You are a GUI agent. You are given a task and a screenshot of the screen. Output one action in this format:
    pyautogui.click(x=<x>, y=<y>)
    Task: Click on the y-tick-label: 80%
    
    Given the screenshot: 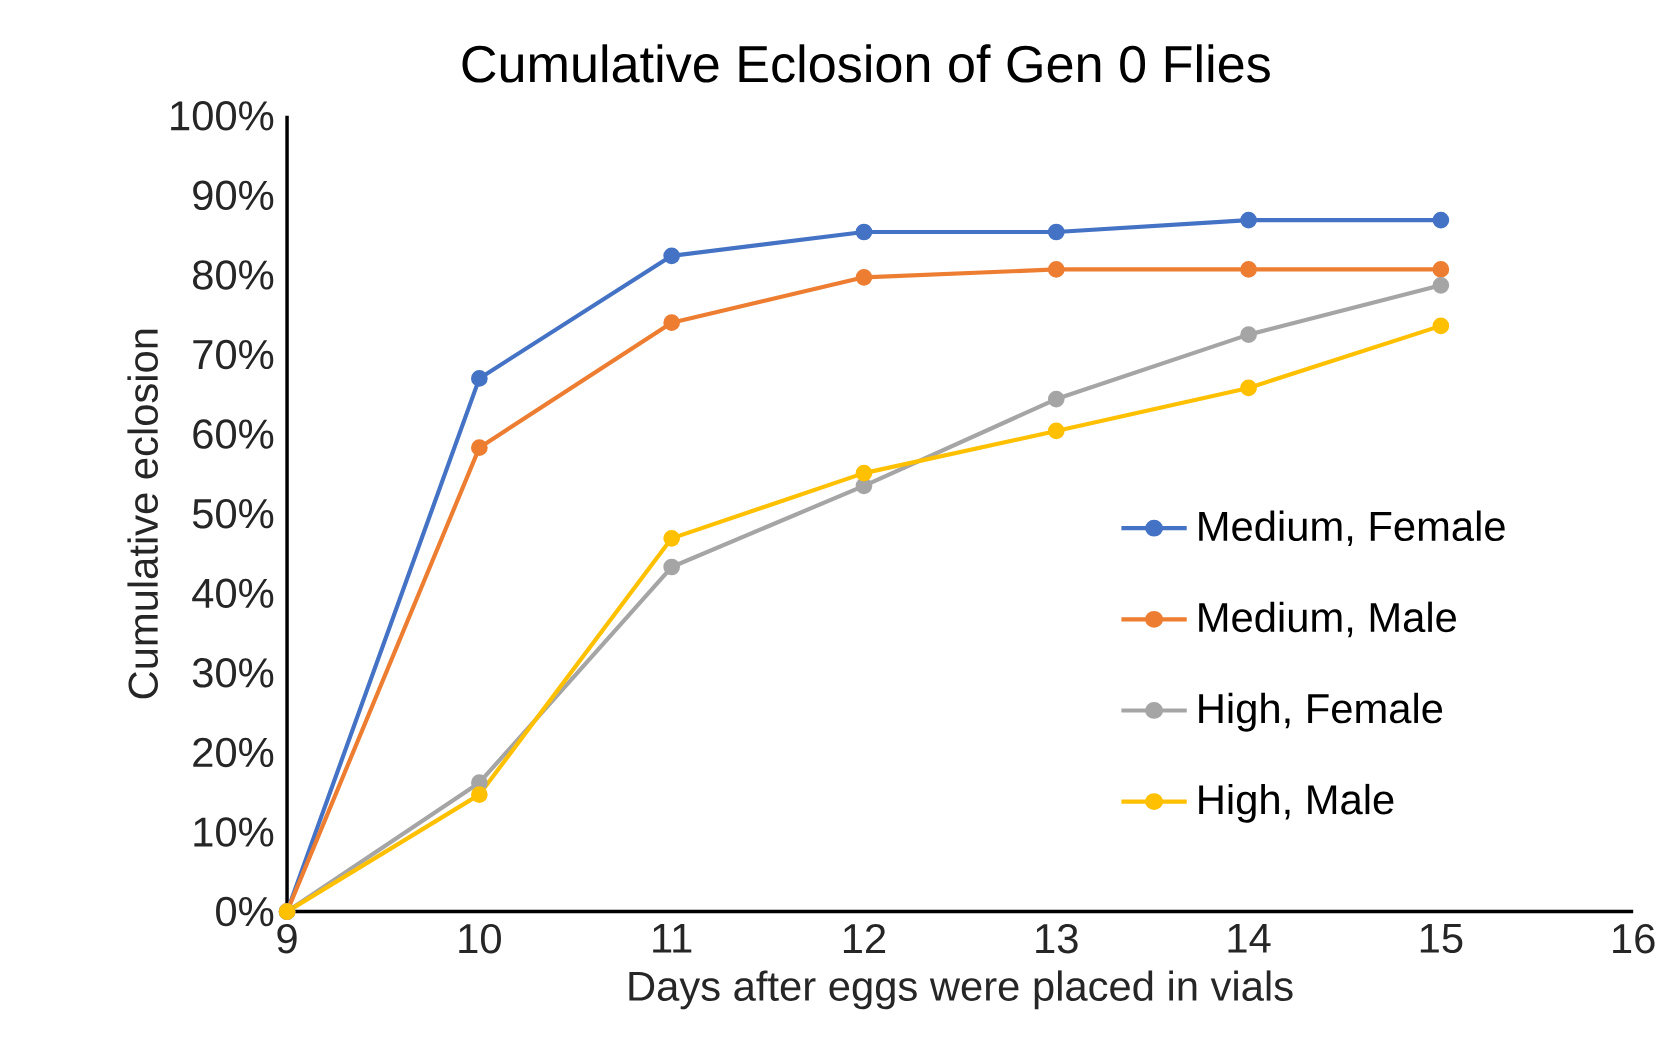 What is the action you would take?
    pyautogui.click(x=233, y=275)
    